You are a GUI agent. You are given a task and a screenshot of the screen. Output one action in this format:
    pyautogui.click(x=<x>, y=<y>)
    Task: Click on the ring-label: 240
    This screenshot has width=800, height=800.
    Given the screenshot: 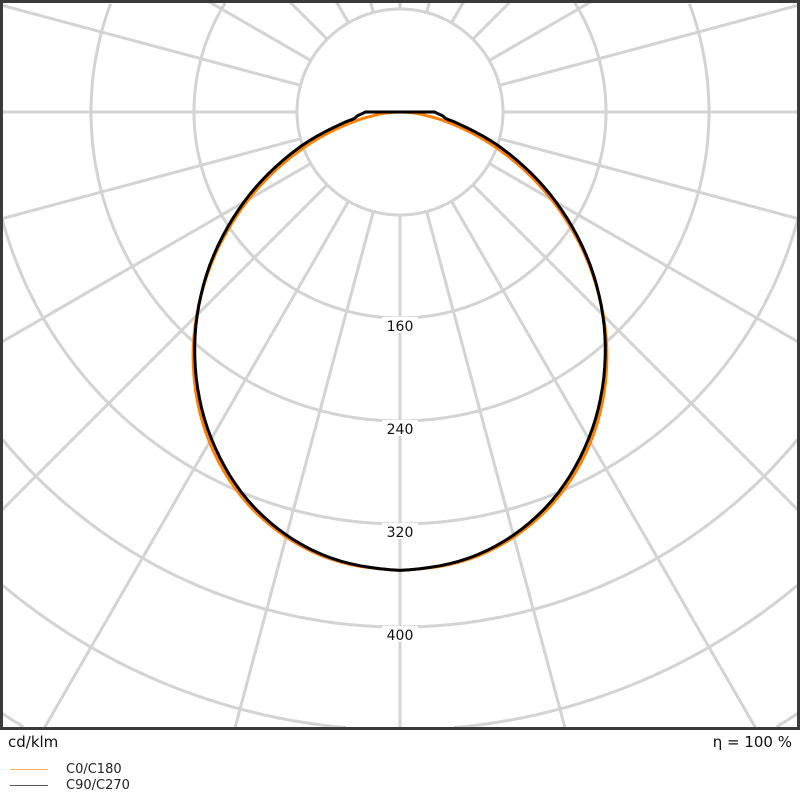 What is the action you would take?
    pyautogui.click(x=400, y=430)
    